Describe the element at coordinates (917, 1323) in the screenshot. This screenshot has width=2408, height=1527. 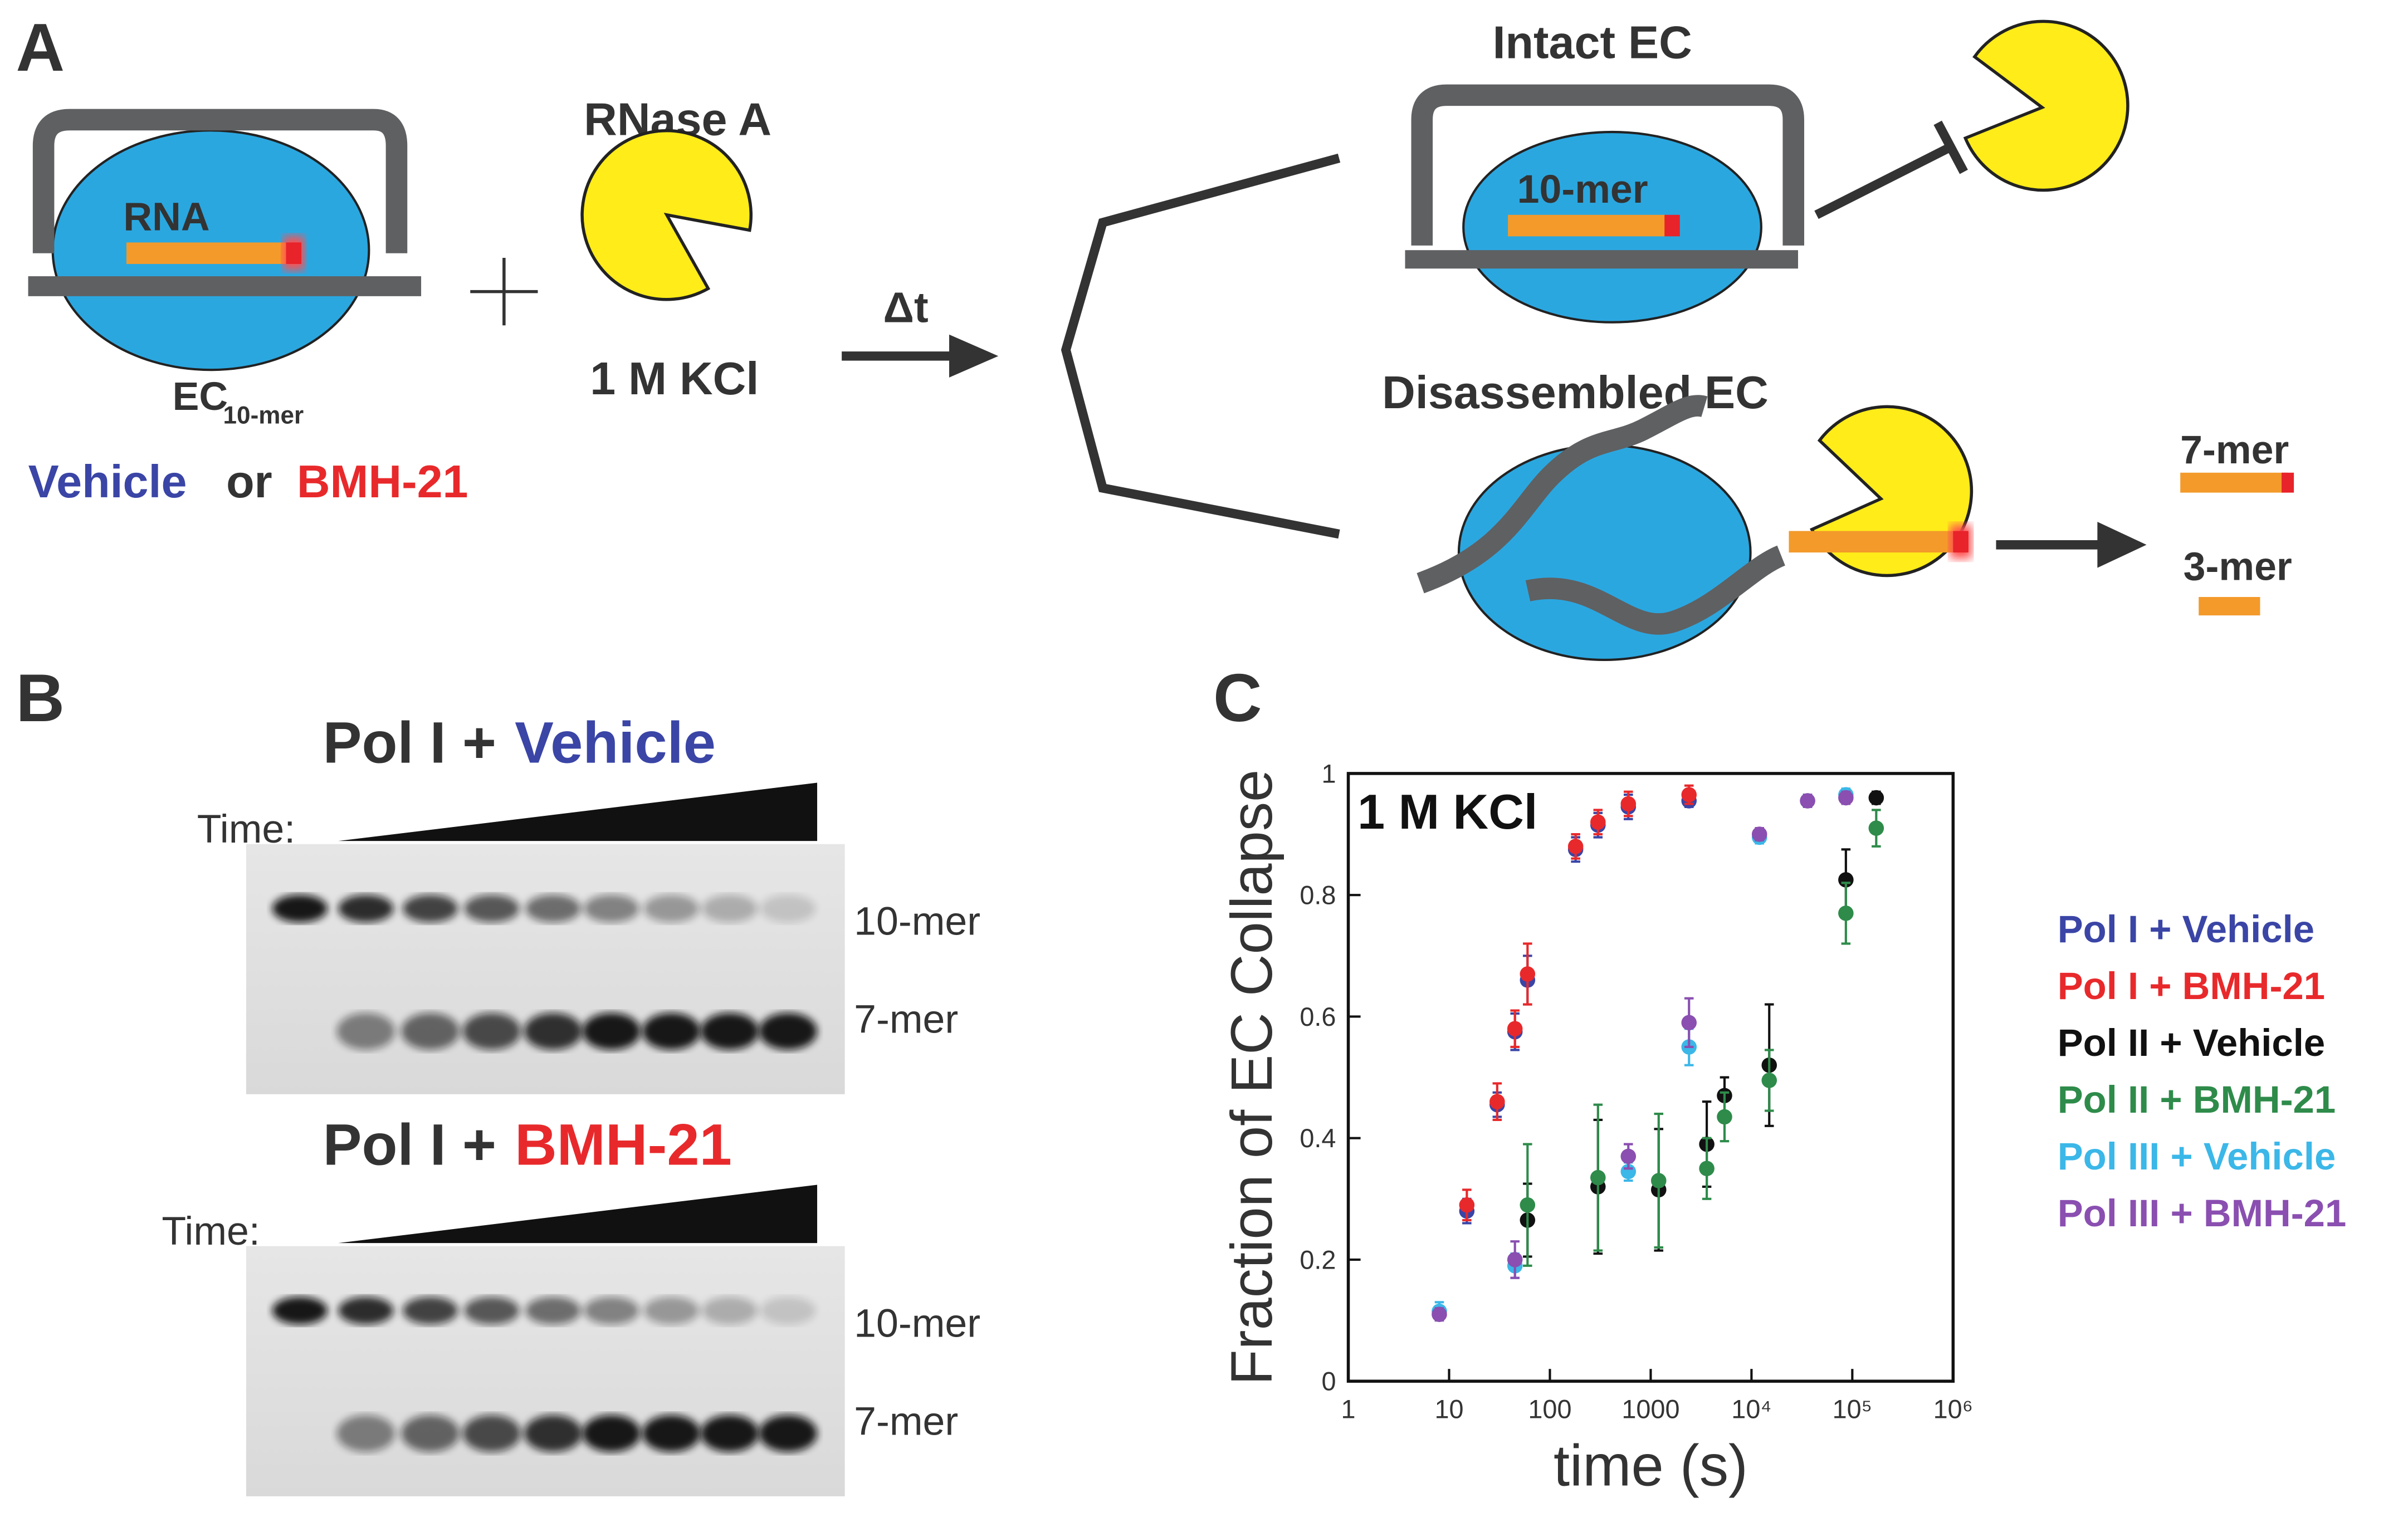
I see `band-label: 10-mer` at that location.